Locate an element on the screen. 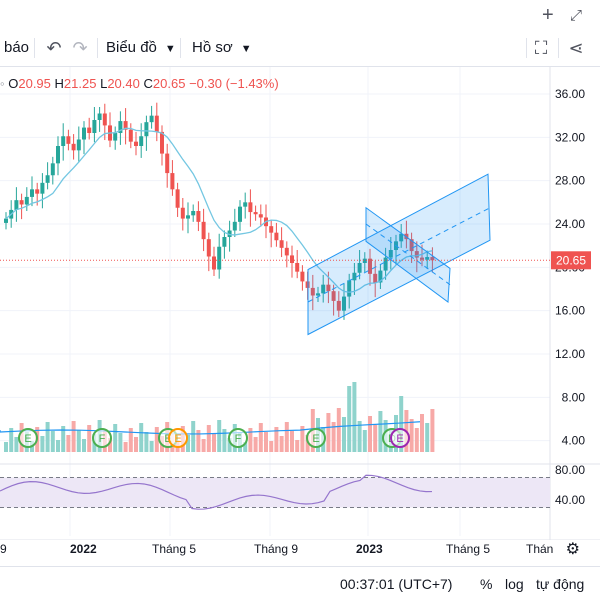  window-bar: + ⤢ is located at coordinates (300, 15).